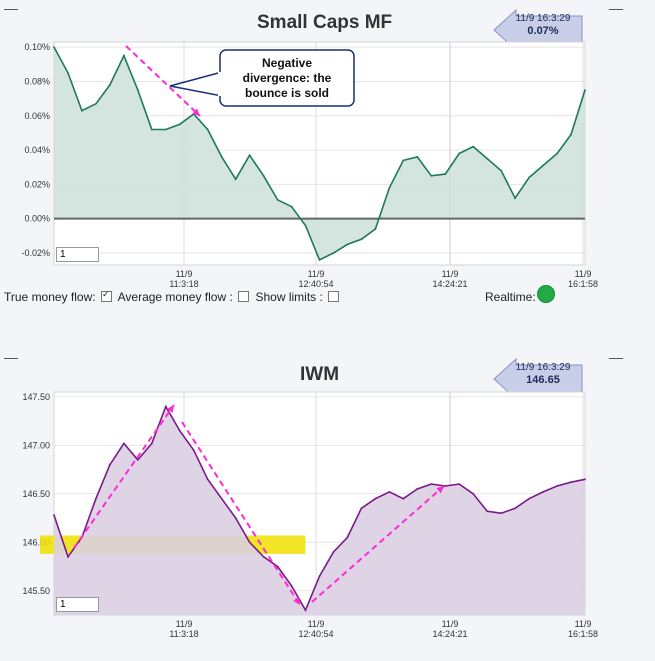 The width and height of the screenshot is (655, 661). What do you see at coordinates (296, 601) in the screenshot?
I see `downtrend-arrow-head` at bounding box center [296, 601].